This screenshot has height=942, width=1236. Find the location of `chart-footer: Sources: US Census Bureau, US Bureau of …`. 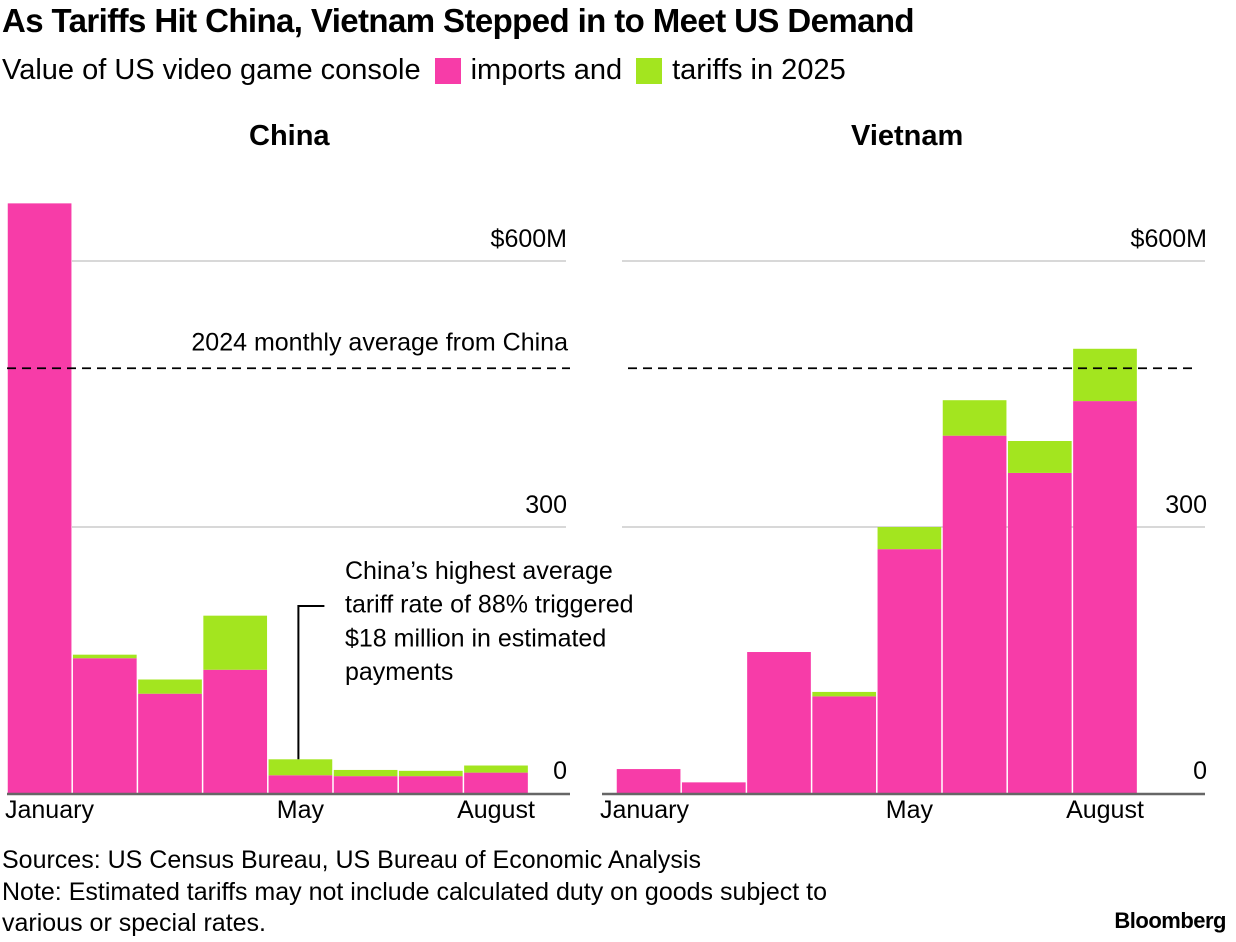

chart-footer: Sources: US Census Bureau, US Bureau of … is located at coordinates (414, 892).